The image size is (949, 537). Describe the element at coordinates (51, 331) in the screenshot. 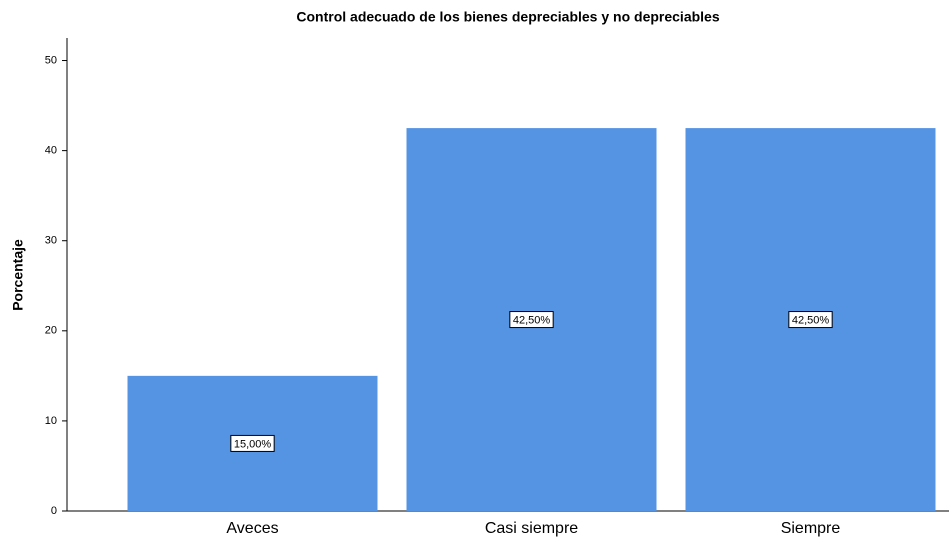

I see `y-tick-label: 20` at that location.